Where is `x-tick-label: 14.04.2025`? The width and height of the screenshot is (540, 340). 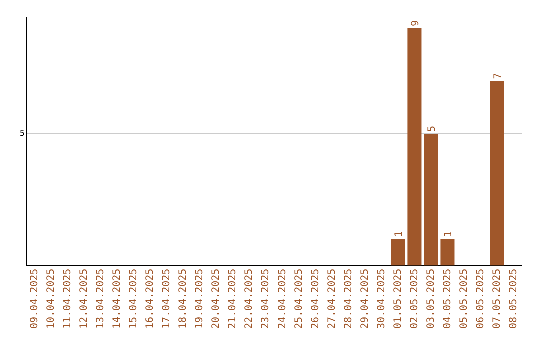
x-tick-label: 14.04.2025 is located at coordinates (118, 299).